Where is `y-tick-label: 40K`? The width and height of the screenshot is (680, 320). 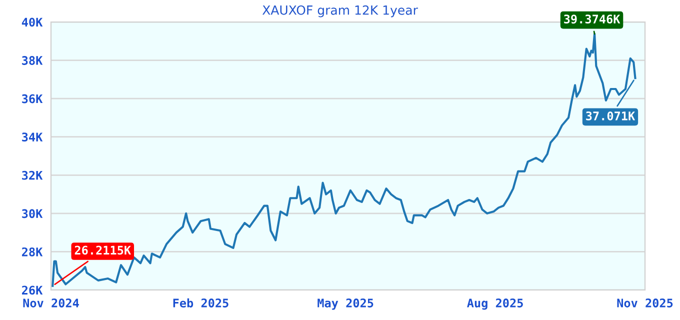 y-tick-label: 40K is located at coordinates (32, 22).